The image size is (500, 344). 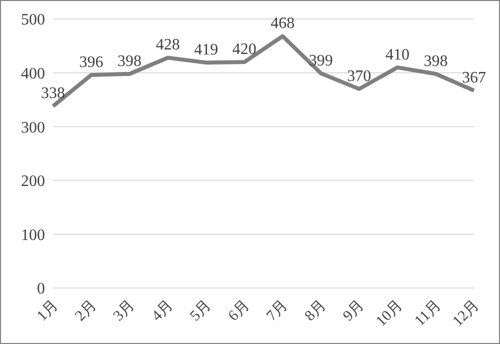 I want to click on x-tick-label: 6月, so click(x=239, y=310).